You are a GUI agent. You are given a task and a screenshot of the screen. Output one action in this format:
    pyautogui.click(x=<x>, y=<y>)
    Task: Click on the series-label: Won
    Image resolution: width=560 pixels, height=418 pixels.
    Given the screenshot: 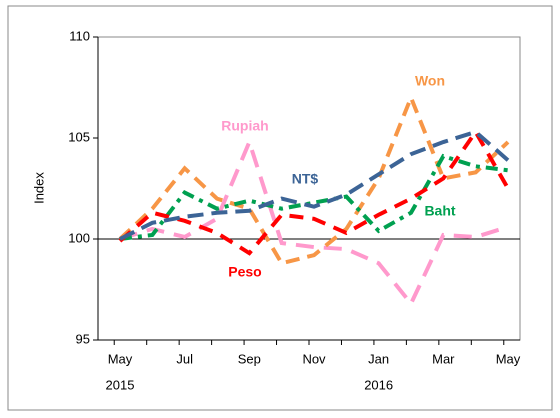 What is the action you would take?
    pyautogui.click(x=430, y=81)
    